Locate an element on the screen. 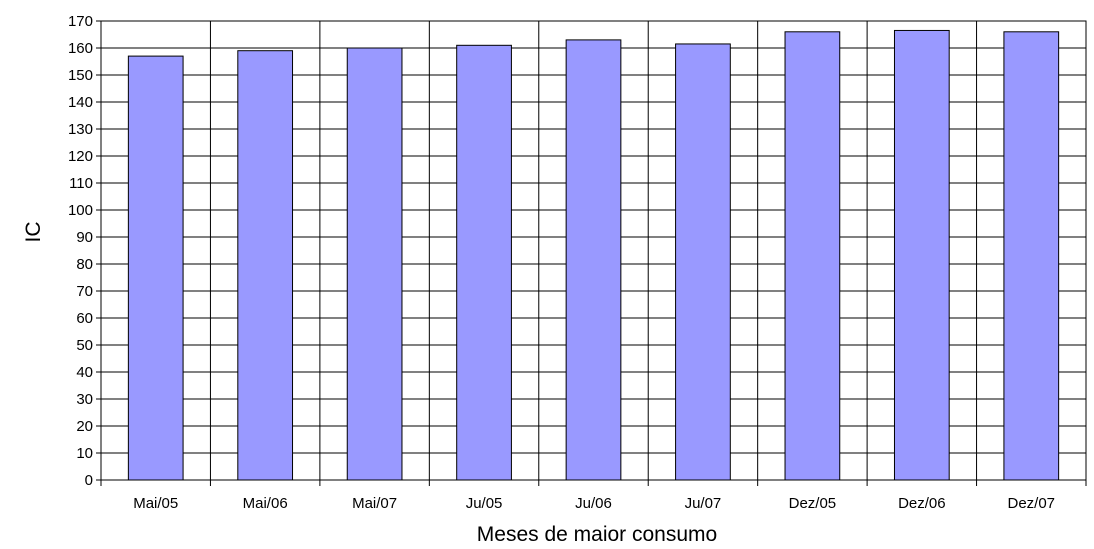  x-tick-label: Ju/05 is located at coordinates (484, 503).